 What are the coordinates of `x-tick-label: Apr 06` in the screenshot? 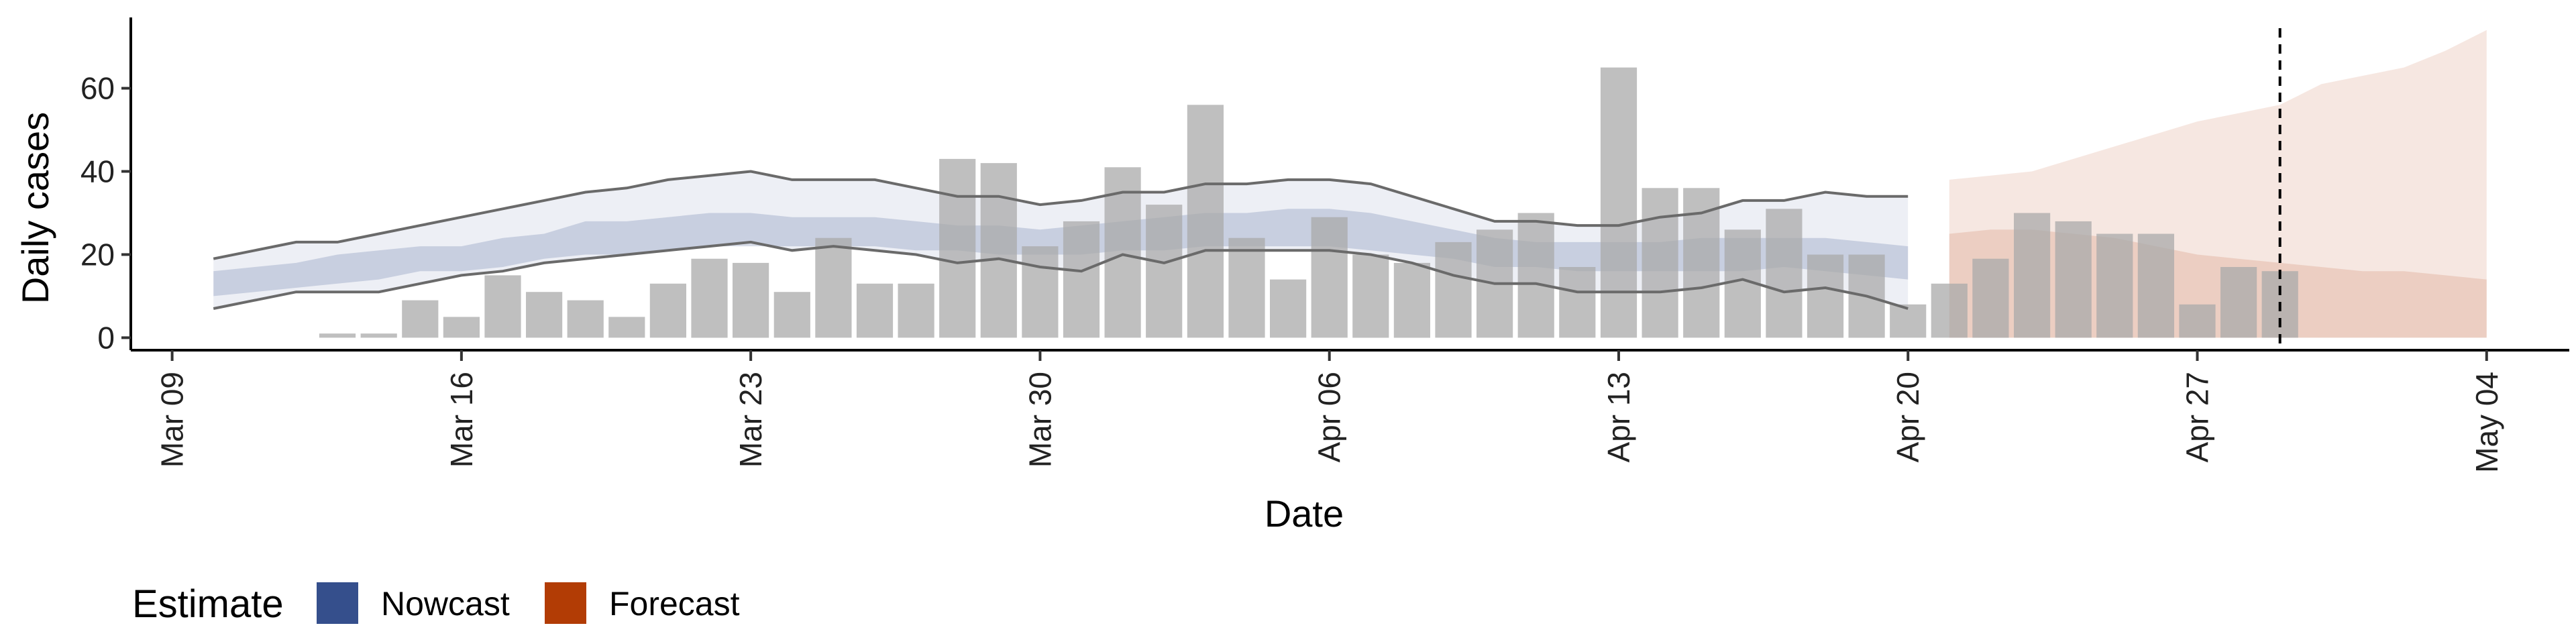 It's located at (1329, 417).